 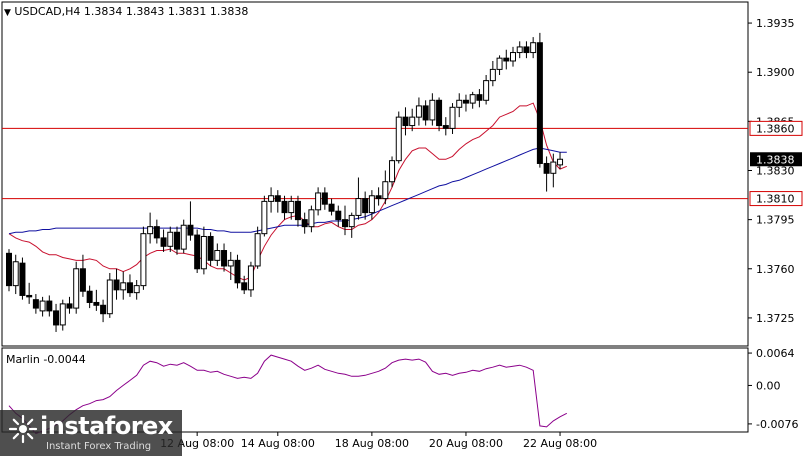 I want to click on instaforex-logo-icon, so click(x=23, y=429).